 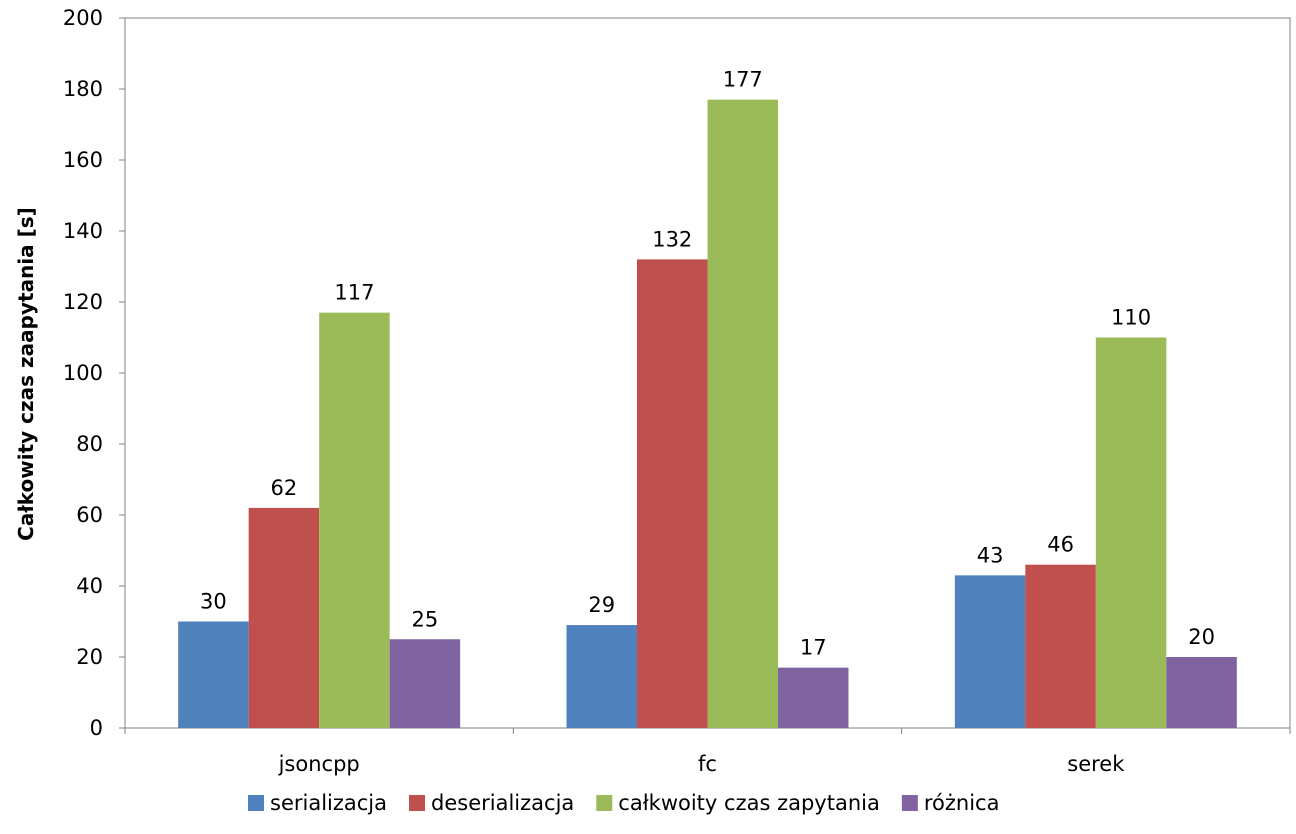 I want to click on bar-serializacja-jsoncpp, so click(x=213, y=674).